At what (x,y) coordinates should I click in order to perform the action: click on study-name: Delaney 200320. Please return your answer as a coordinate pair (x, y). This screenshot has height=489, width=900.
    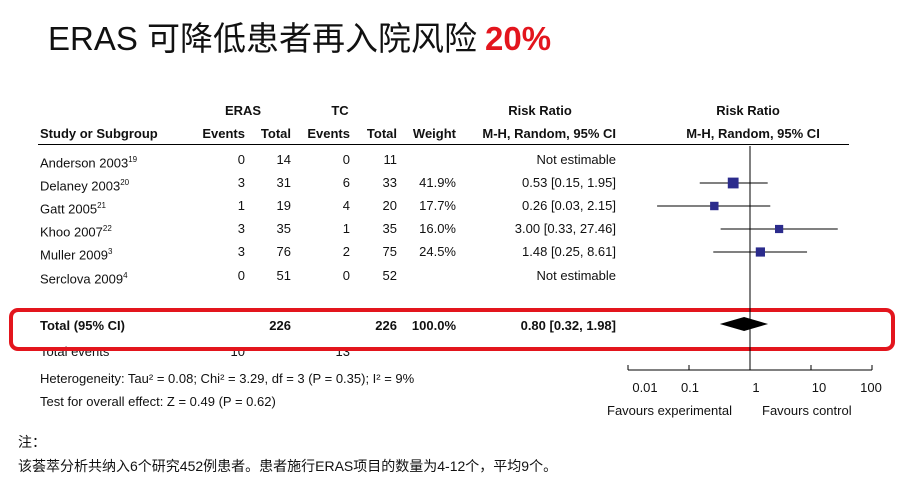
    Looking at the image, I should click on (85, 186).